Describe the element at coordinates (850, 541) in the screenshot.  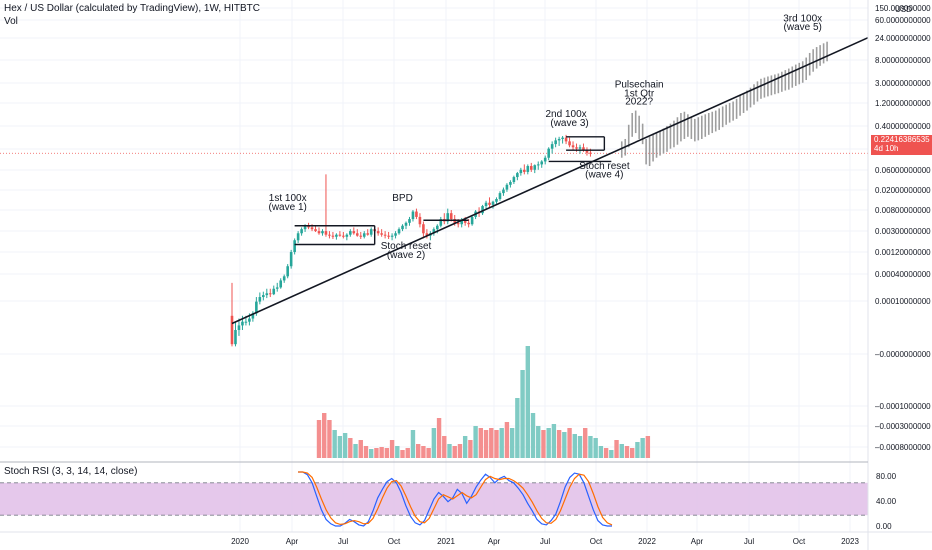
I see `time-tick-label: 2023` at that location.